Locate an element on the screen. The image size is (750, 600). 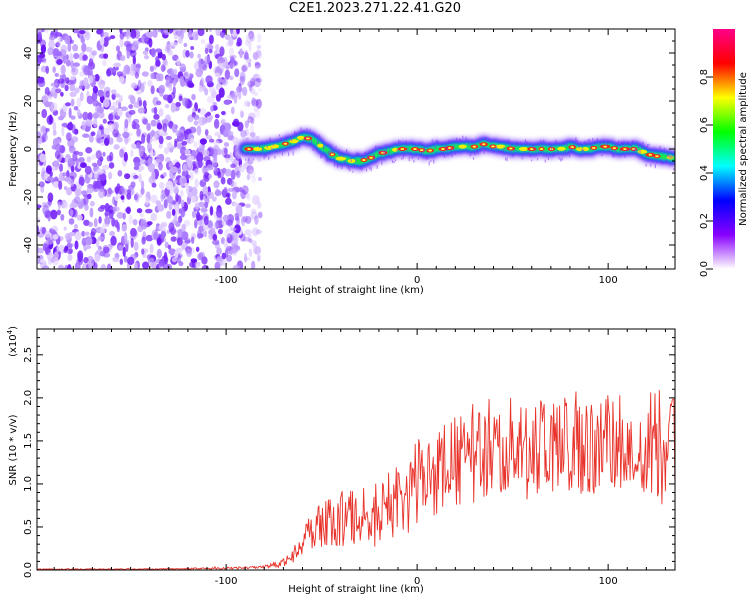
colorbar-tick-label: 0.2 is located at coordinates (704, 221).